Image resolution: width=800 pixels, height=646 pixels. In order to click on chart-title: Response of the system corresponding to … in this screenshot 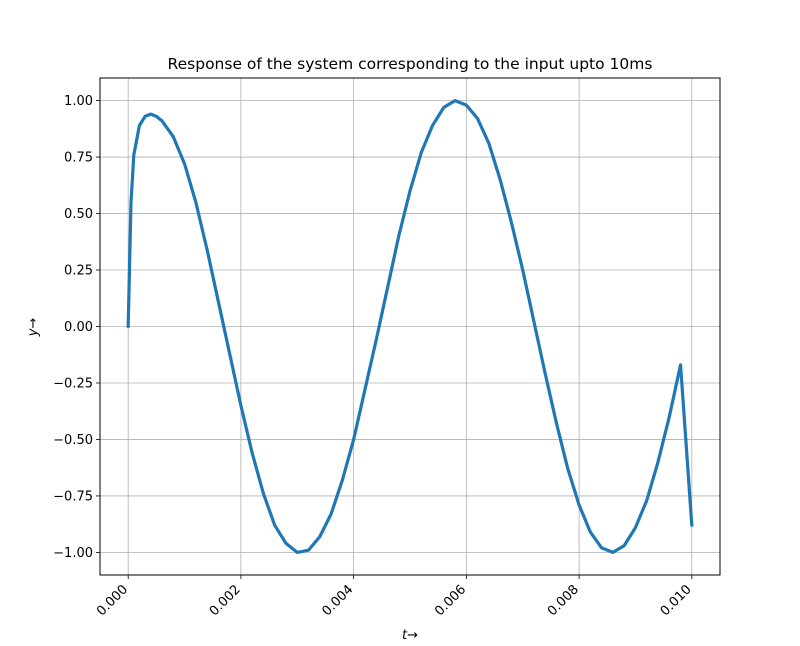, I will do `click(410, 64)`.